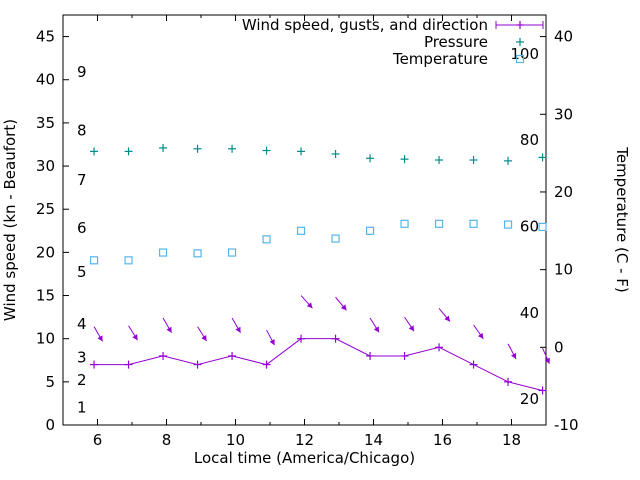  I want to click on y-right-tick-label: 0, so click(559, 347).